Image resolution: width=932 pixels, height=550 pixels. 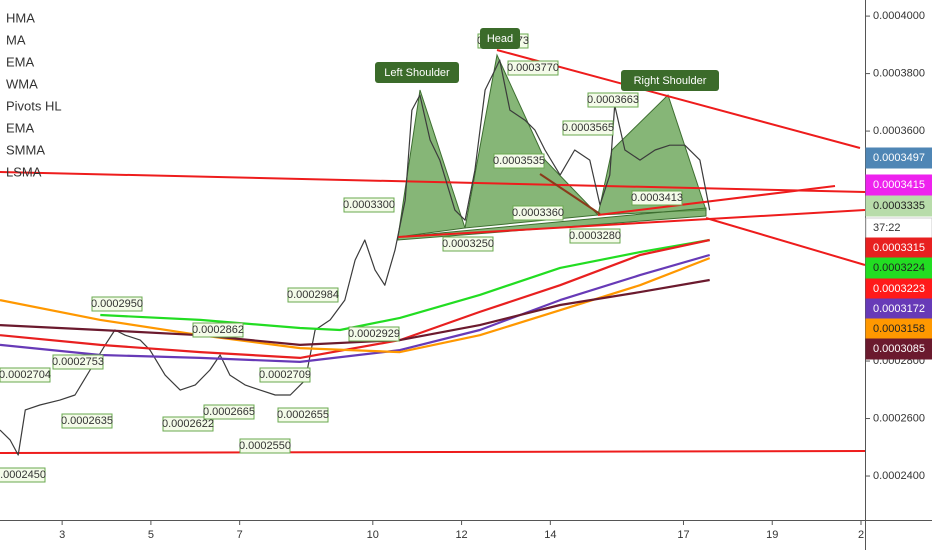 I want to click on y-tick-label: 0.0002400, so click(x=899, y=476).